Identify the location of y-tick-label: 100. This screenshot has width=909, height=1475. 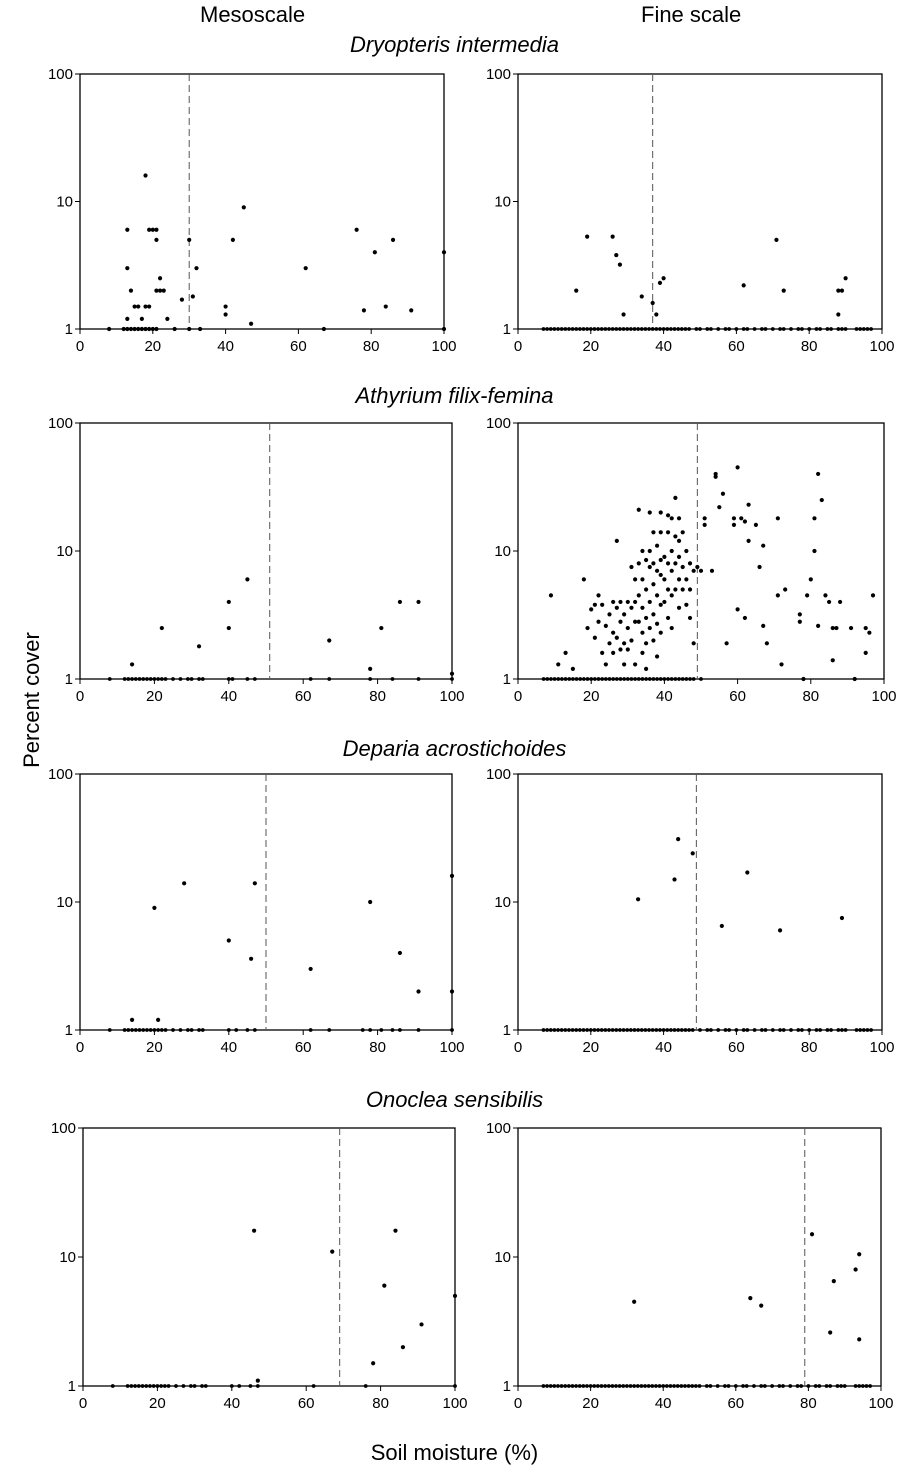
(63, 1128).